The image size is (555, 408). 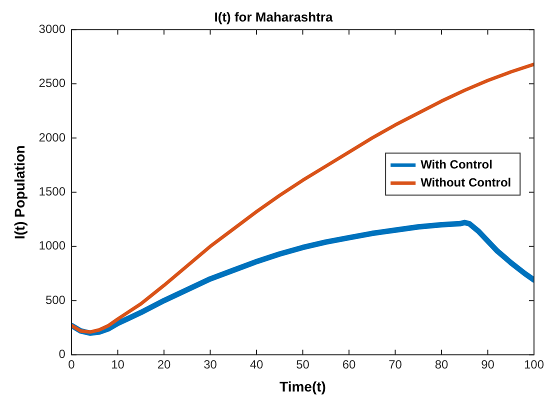 I want to click on x-tick-label: 60, so click(x=349, y=364).